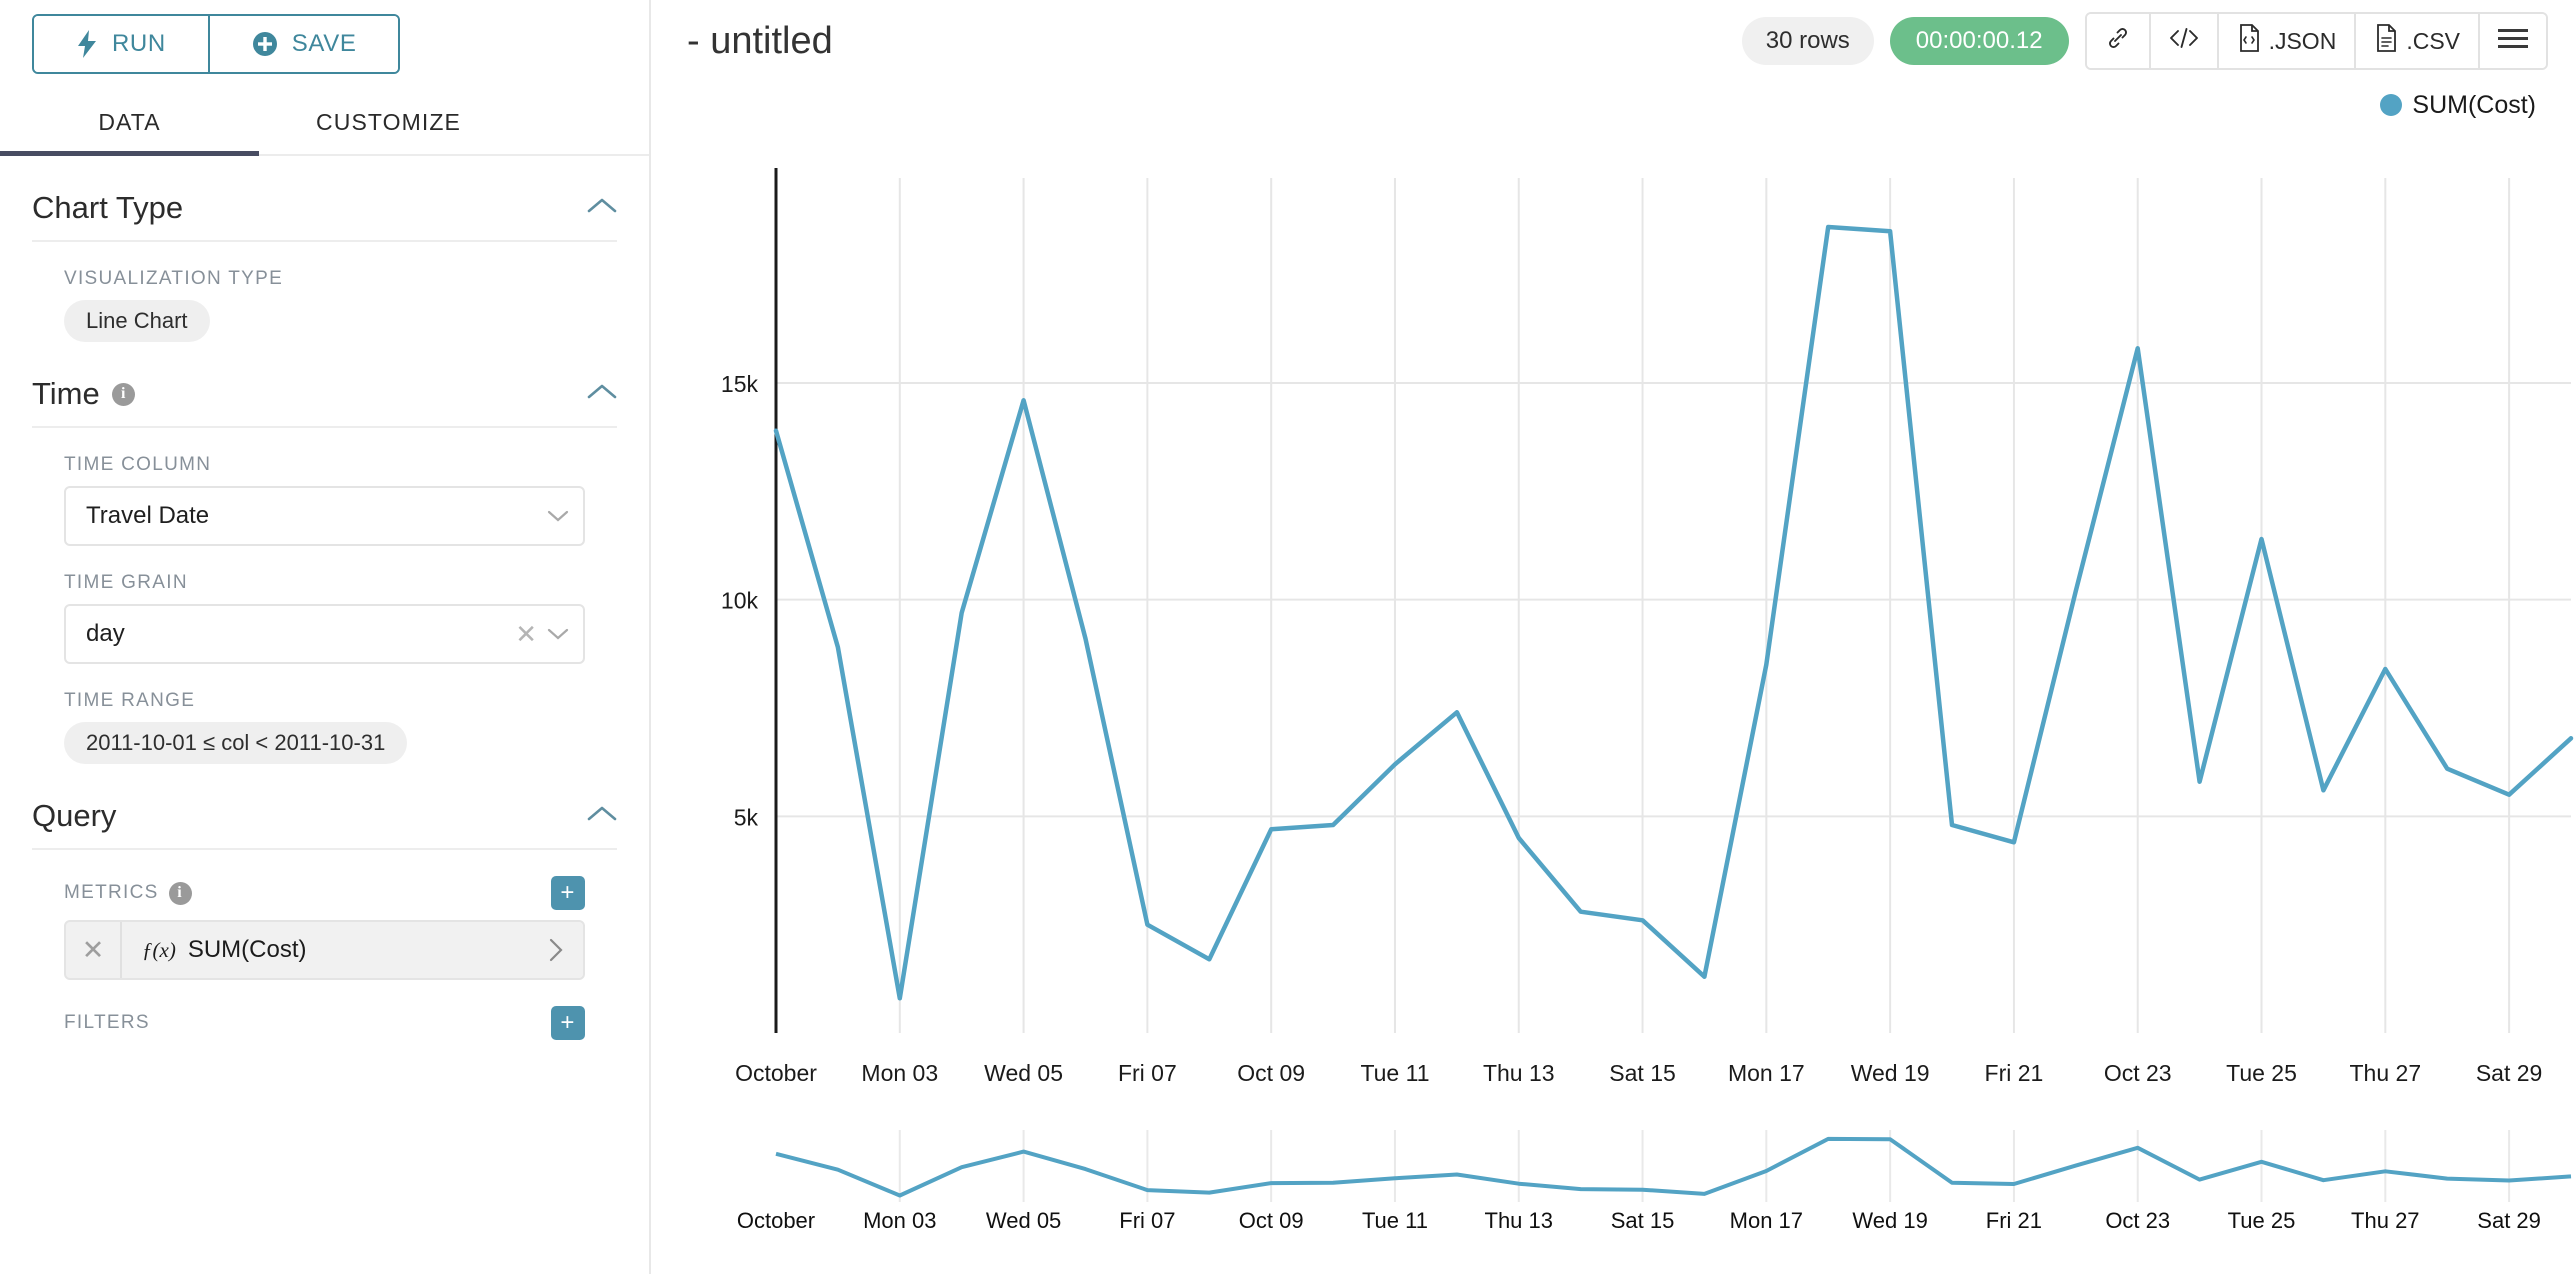 Image resolution: width=2576 pixels, height=1274 pixels. I want to click on section-chart-type-header: Chart Type, so click(324, 199).